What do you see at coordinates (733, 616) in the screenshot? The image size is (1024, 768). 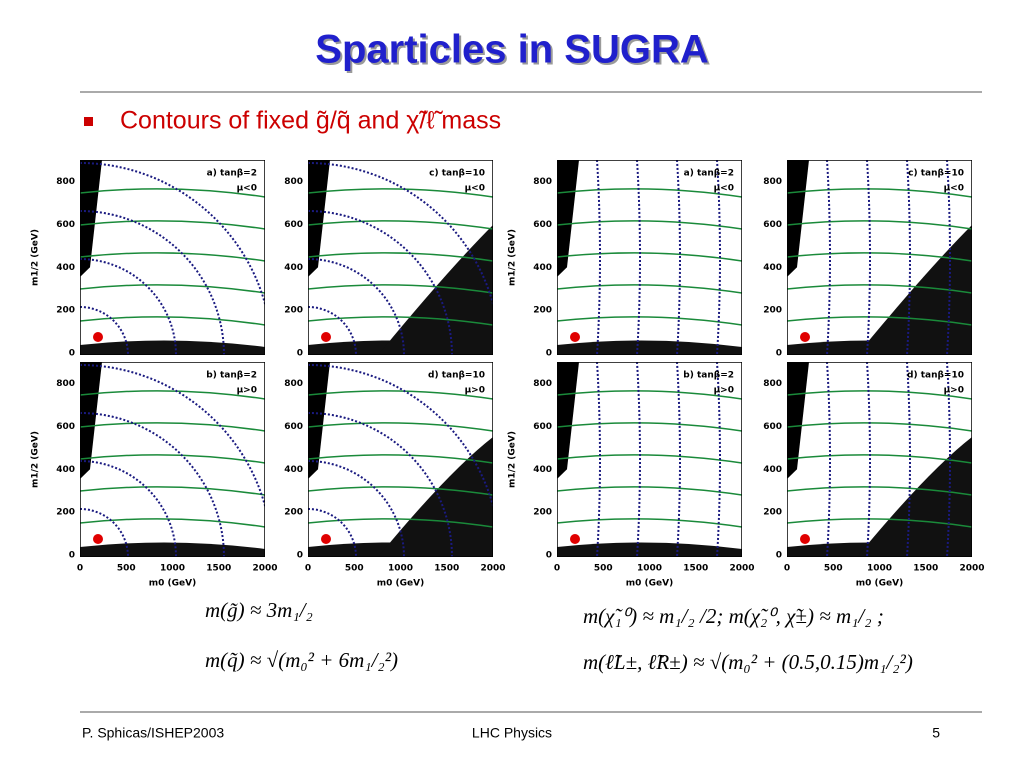 I see `formula: m(χ̃₁⁰) ≈ m₁/₂ /2; m(χ̃₂⁰, χ̃±) ≈ m₁/₂ ;` at bounding box center [733, 616].